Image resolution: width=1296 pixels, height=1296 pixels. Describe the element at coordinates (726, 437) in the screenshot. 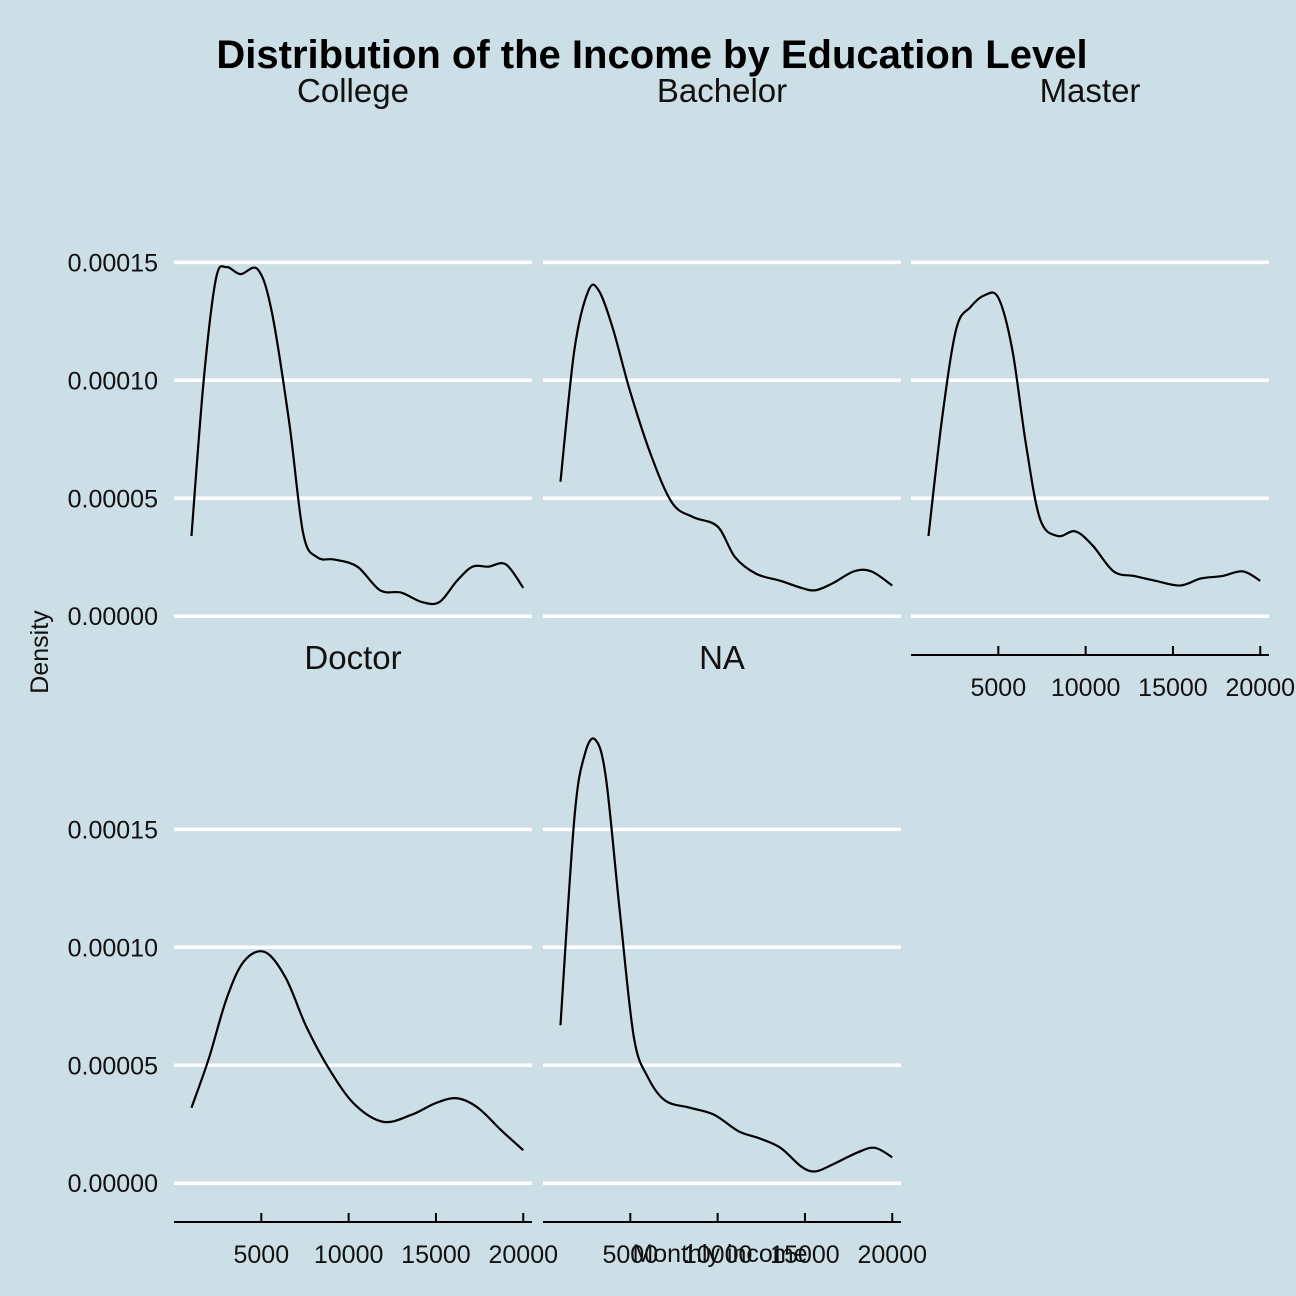

I see `density-curve-bachelor` at that location.